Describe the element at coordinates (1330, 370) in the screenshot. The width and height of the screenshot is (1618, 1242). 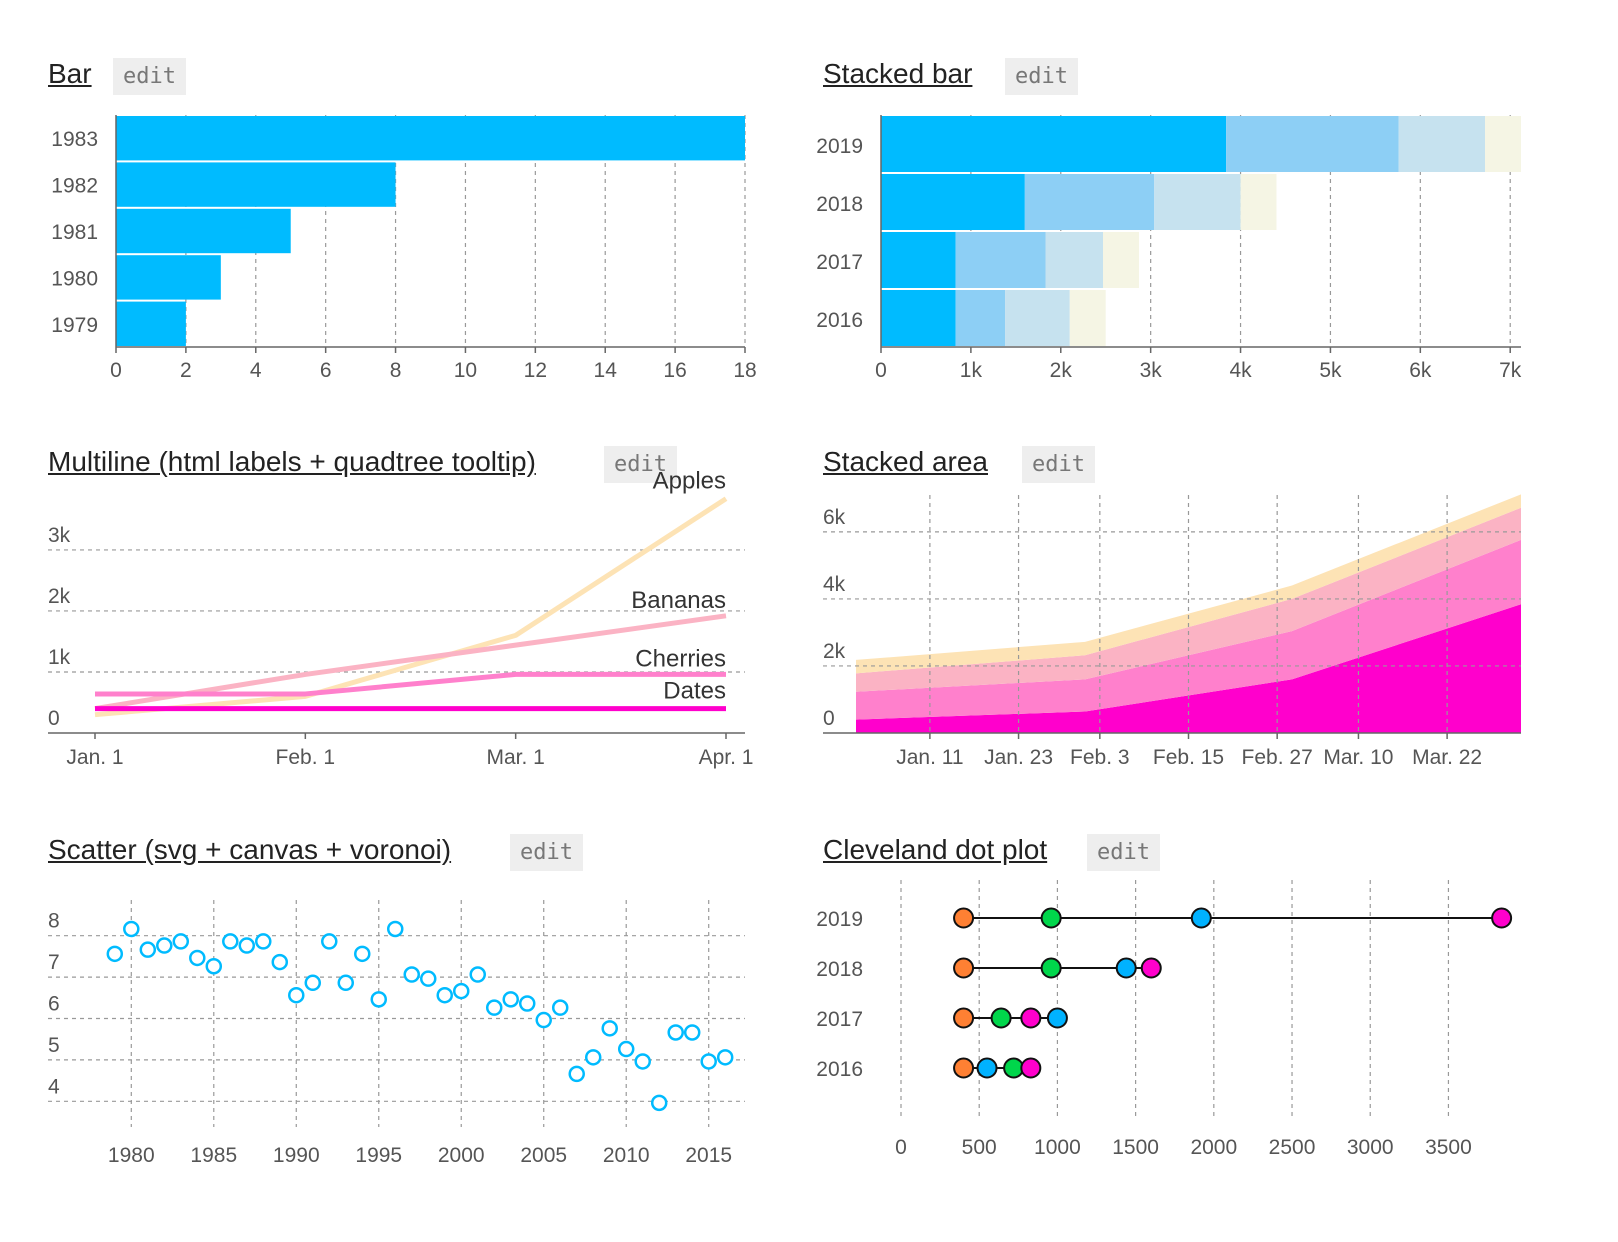
I see `x-tick-label: 5k` at that location.